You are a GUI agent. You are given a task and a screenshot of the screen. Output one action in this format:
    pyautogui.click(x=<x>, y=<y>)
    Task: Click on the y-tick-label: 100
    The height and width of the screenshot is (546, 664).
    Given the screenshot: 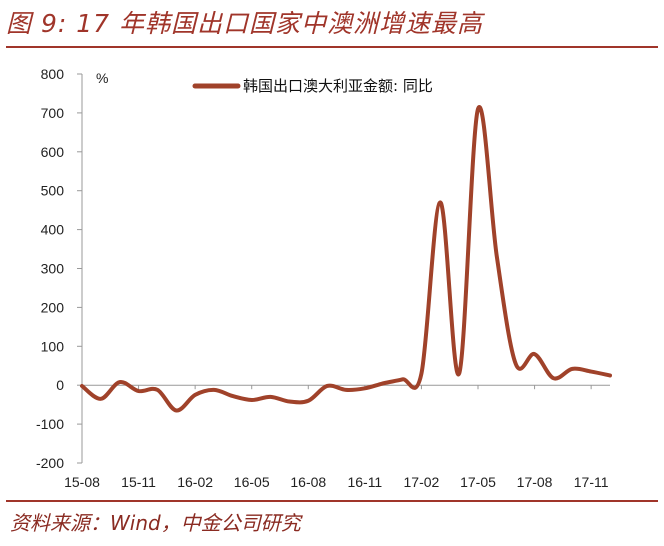 What is the action you would take?
    pyautogui.click(x=53, y=346)
    